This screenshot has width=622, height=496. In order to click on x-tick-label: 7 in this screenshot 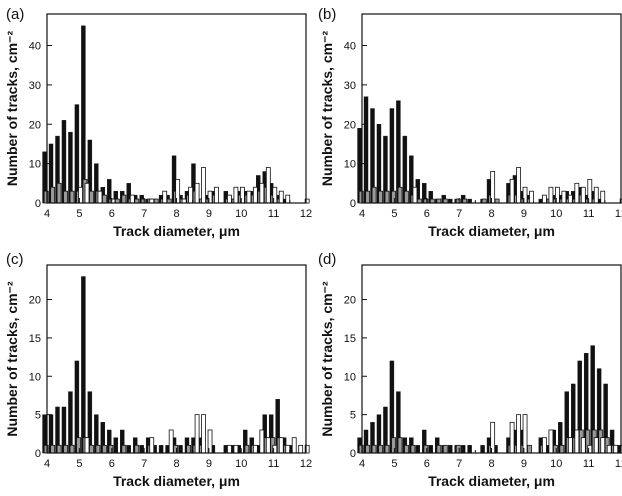, I will do `click(459, 214)`.